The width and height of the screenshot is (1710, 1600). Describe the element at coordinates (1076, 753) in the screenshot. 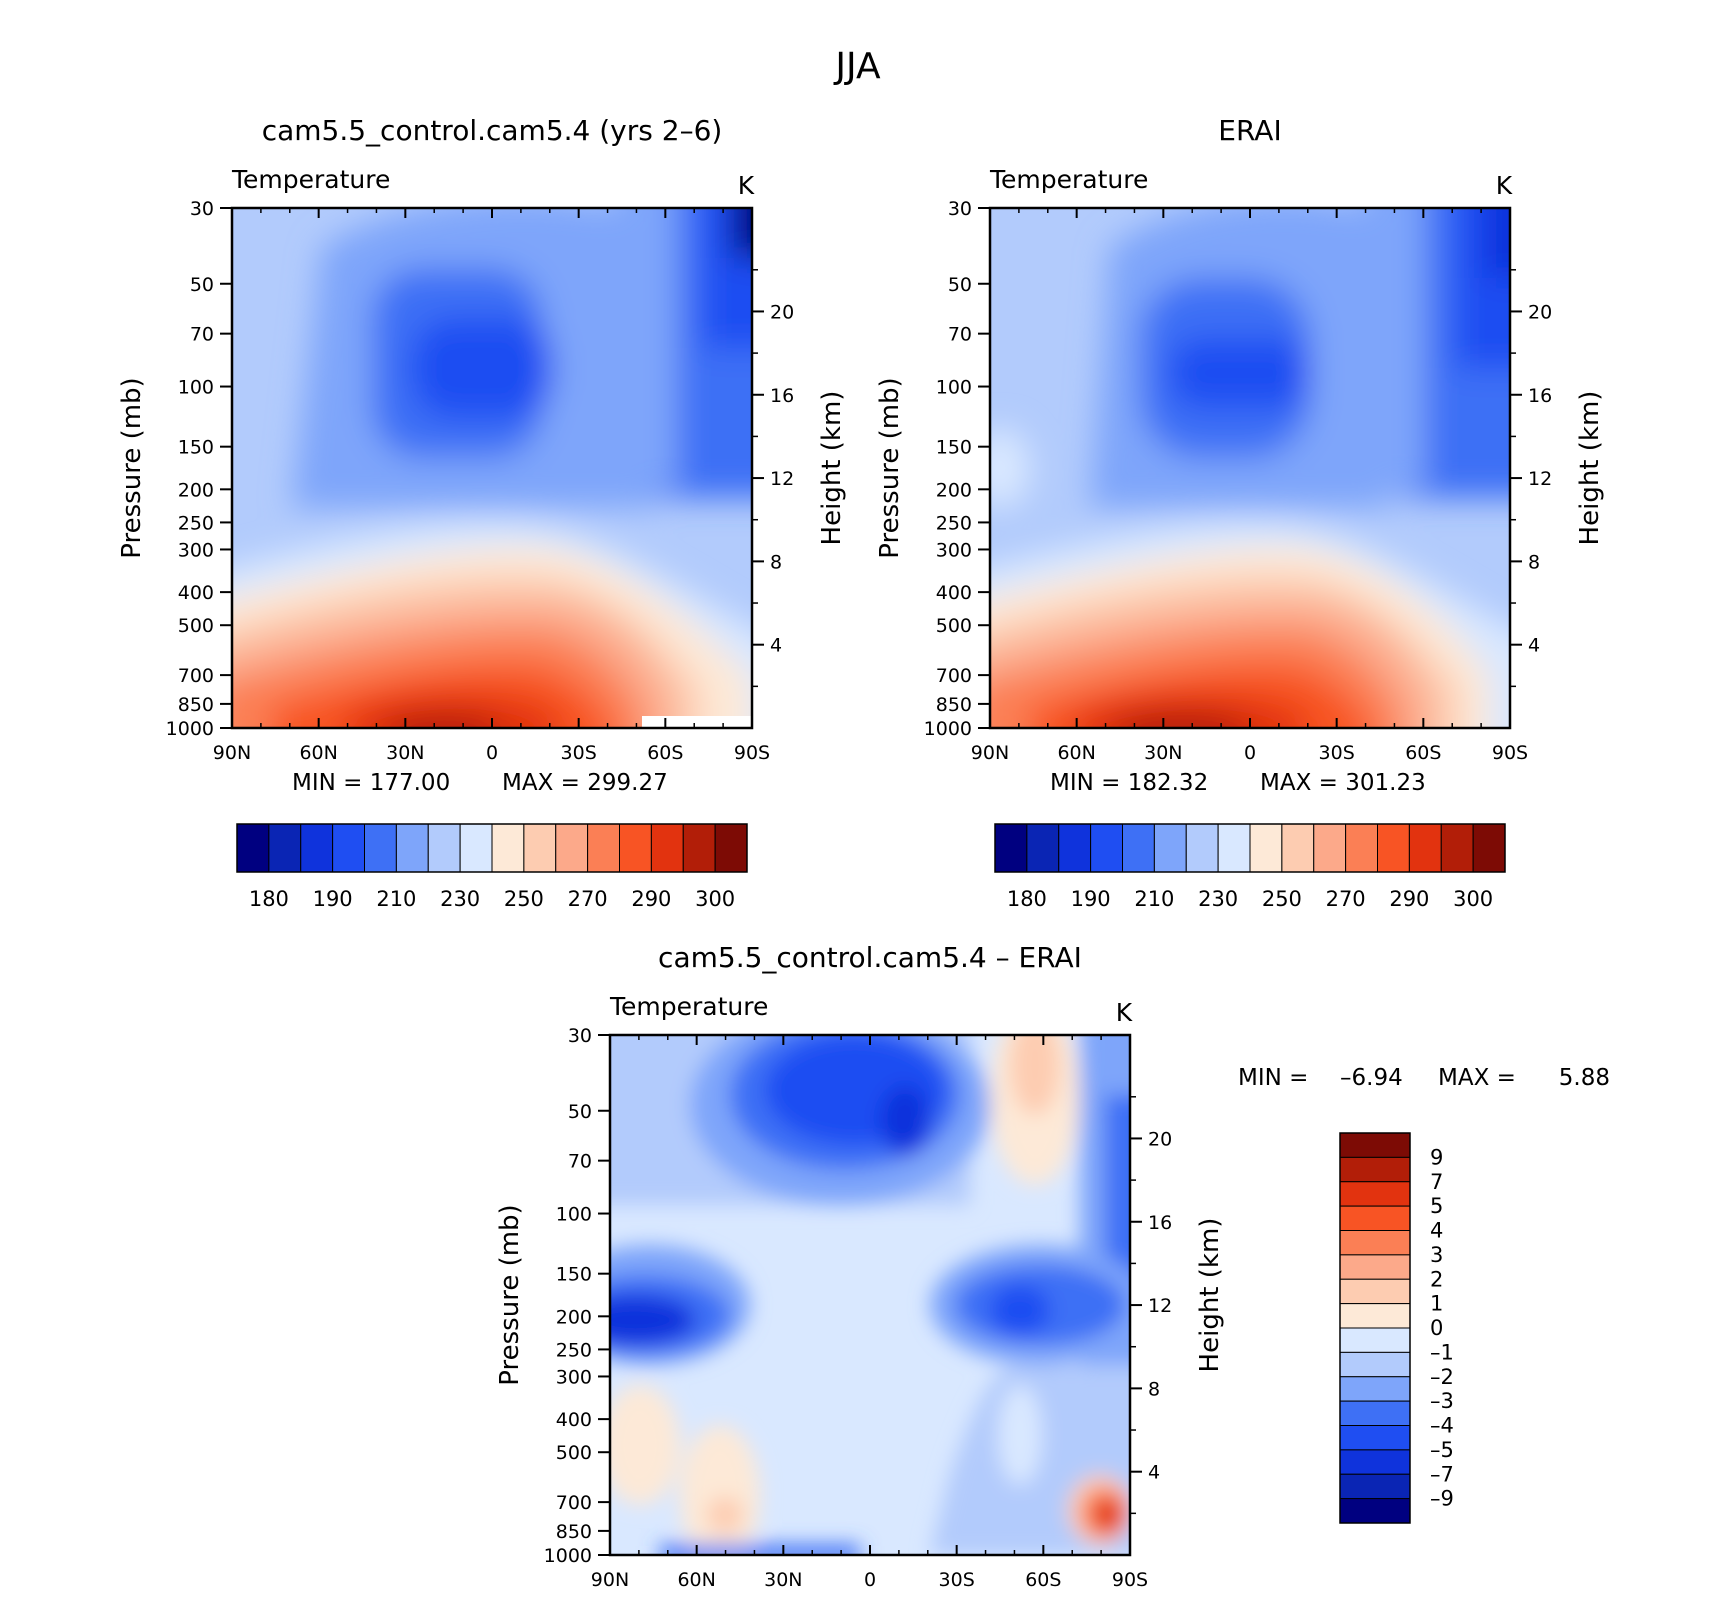

I see `x-tick-label: 60N` at that location.